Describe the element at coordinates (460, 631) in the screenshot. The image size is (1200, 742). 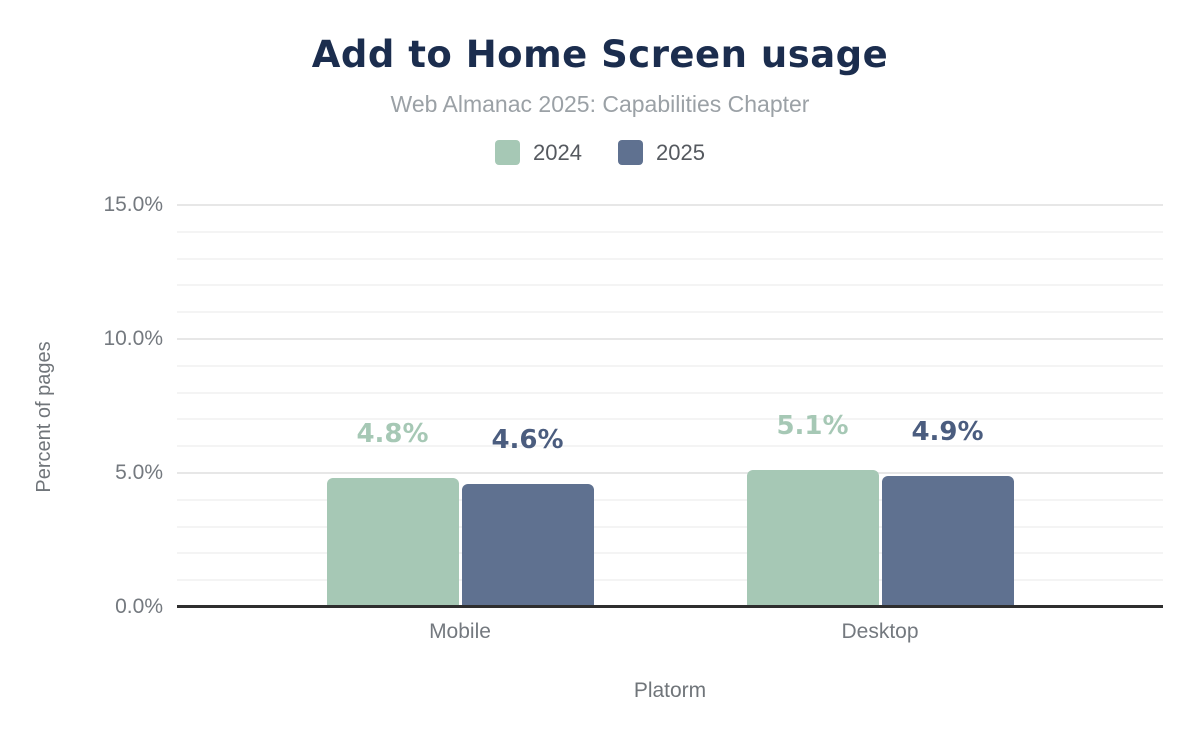
I see `x-tick-label-mobile: Mobile` at that location.